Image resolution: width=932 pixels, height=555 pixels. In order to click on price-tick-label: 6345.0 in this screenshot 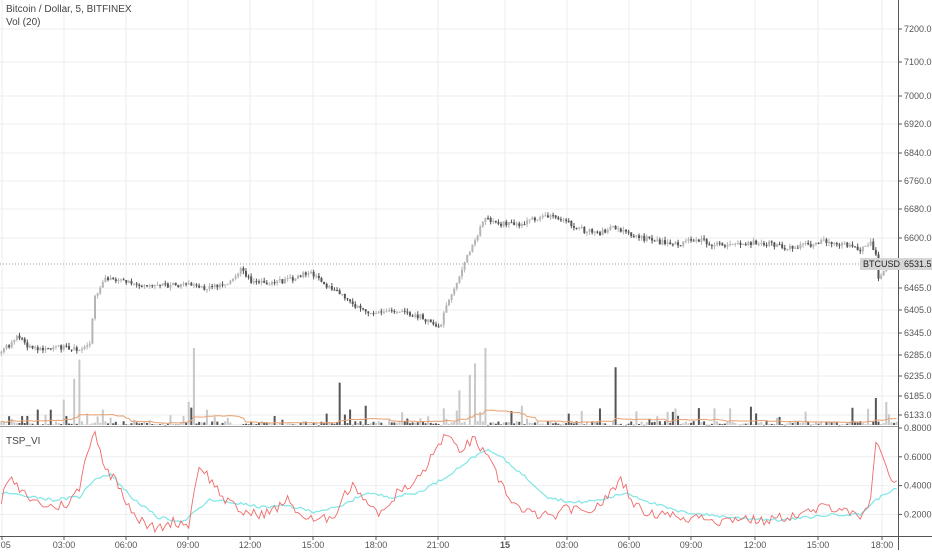, I will do `click(918, 333)`.